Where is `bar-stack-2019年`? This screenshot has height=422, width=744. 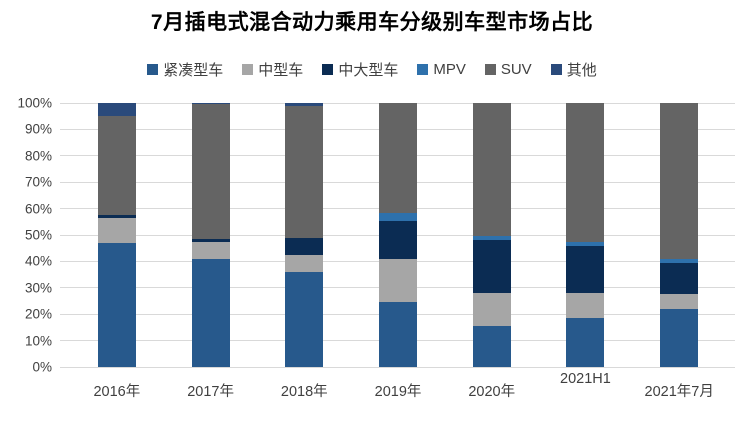
bar-stack-2019年 is located at coordinates (398, 235).